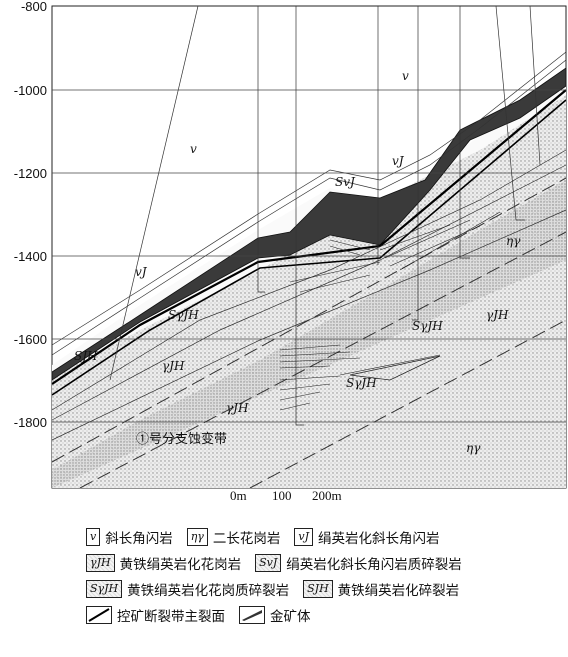 Image resolution: width=568 pixels, height=657 pixels. What do you see at coordinates (327, 494) in the screenshot?
I see `scale-label-200: 200m` at bounding box center [327, 494].